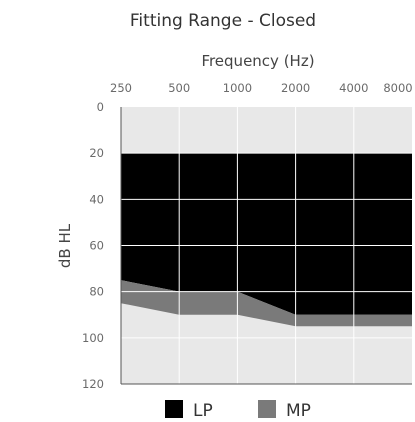  Describe the element at coordinates (179, 88) in the screenshot. I see `x-tick-label: 500` at that location.